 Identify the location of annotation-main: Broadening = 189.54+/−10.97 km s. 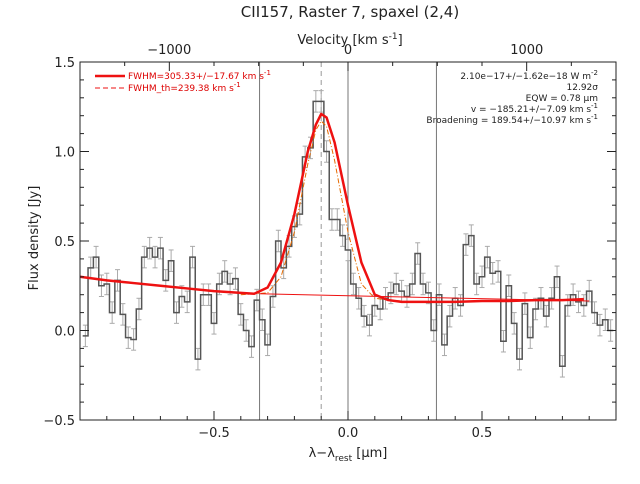
(508, 121).